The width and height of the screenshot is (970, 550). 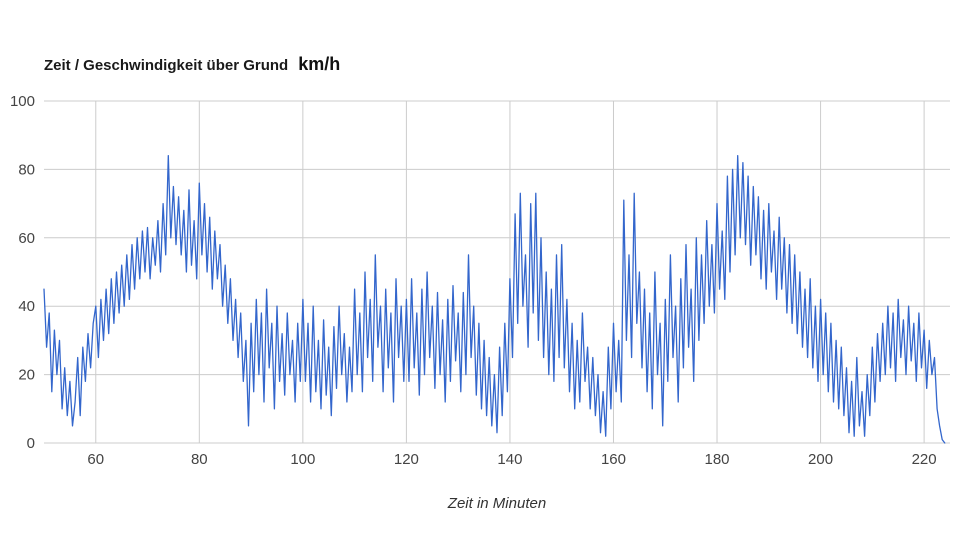 What do you see at coordinates (95, 459) in the screenshot?
I see `x-tick-label: 60` at bounding box center [95, 459].